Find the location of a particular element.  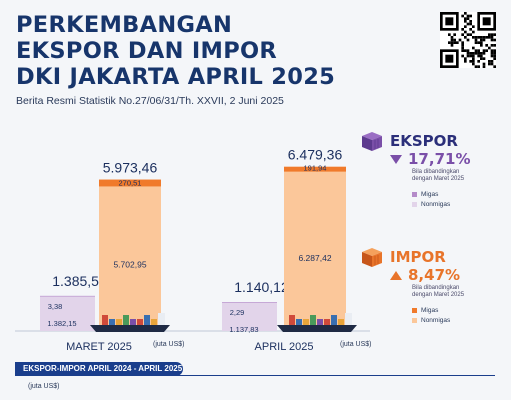

ekspor-change: 17,71% is located at coordinates (439, 159).